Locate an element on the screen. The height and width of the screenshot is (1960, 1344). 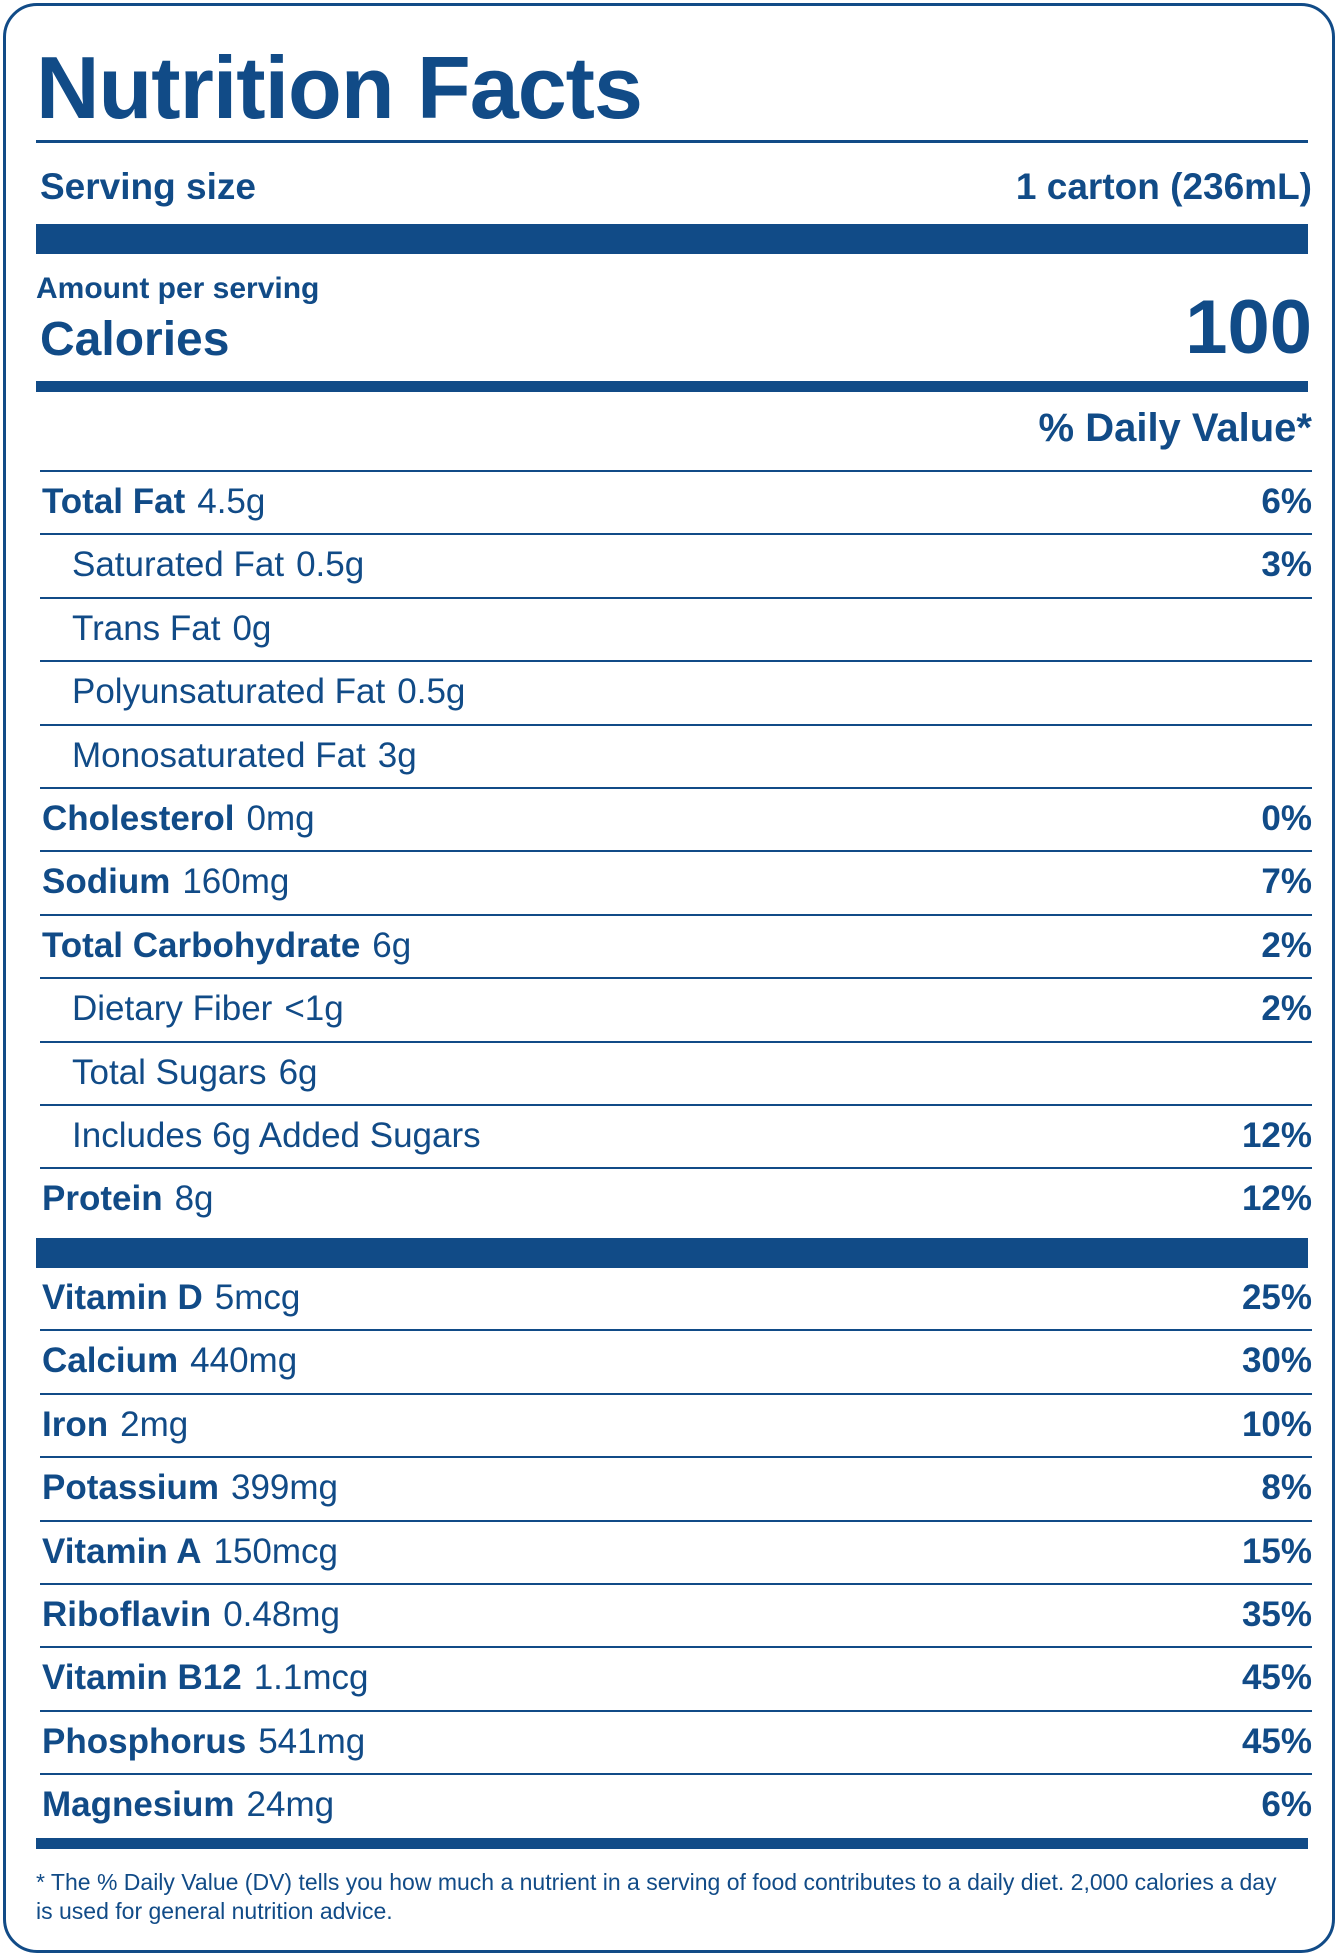
nutrient-amount: 8g is located at coordinates (194, 1199).